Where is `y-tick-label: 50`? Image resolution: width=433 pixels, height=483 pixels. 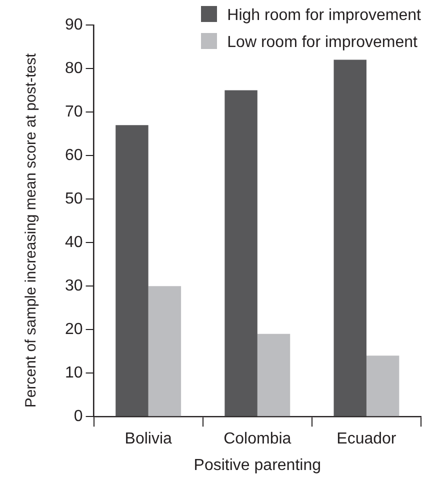
y-tick-label: 50 is located at coordinates (74, 199).